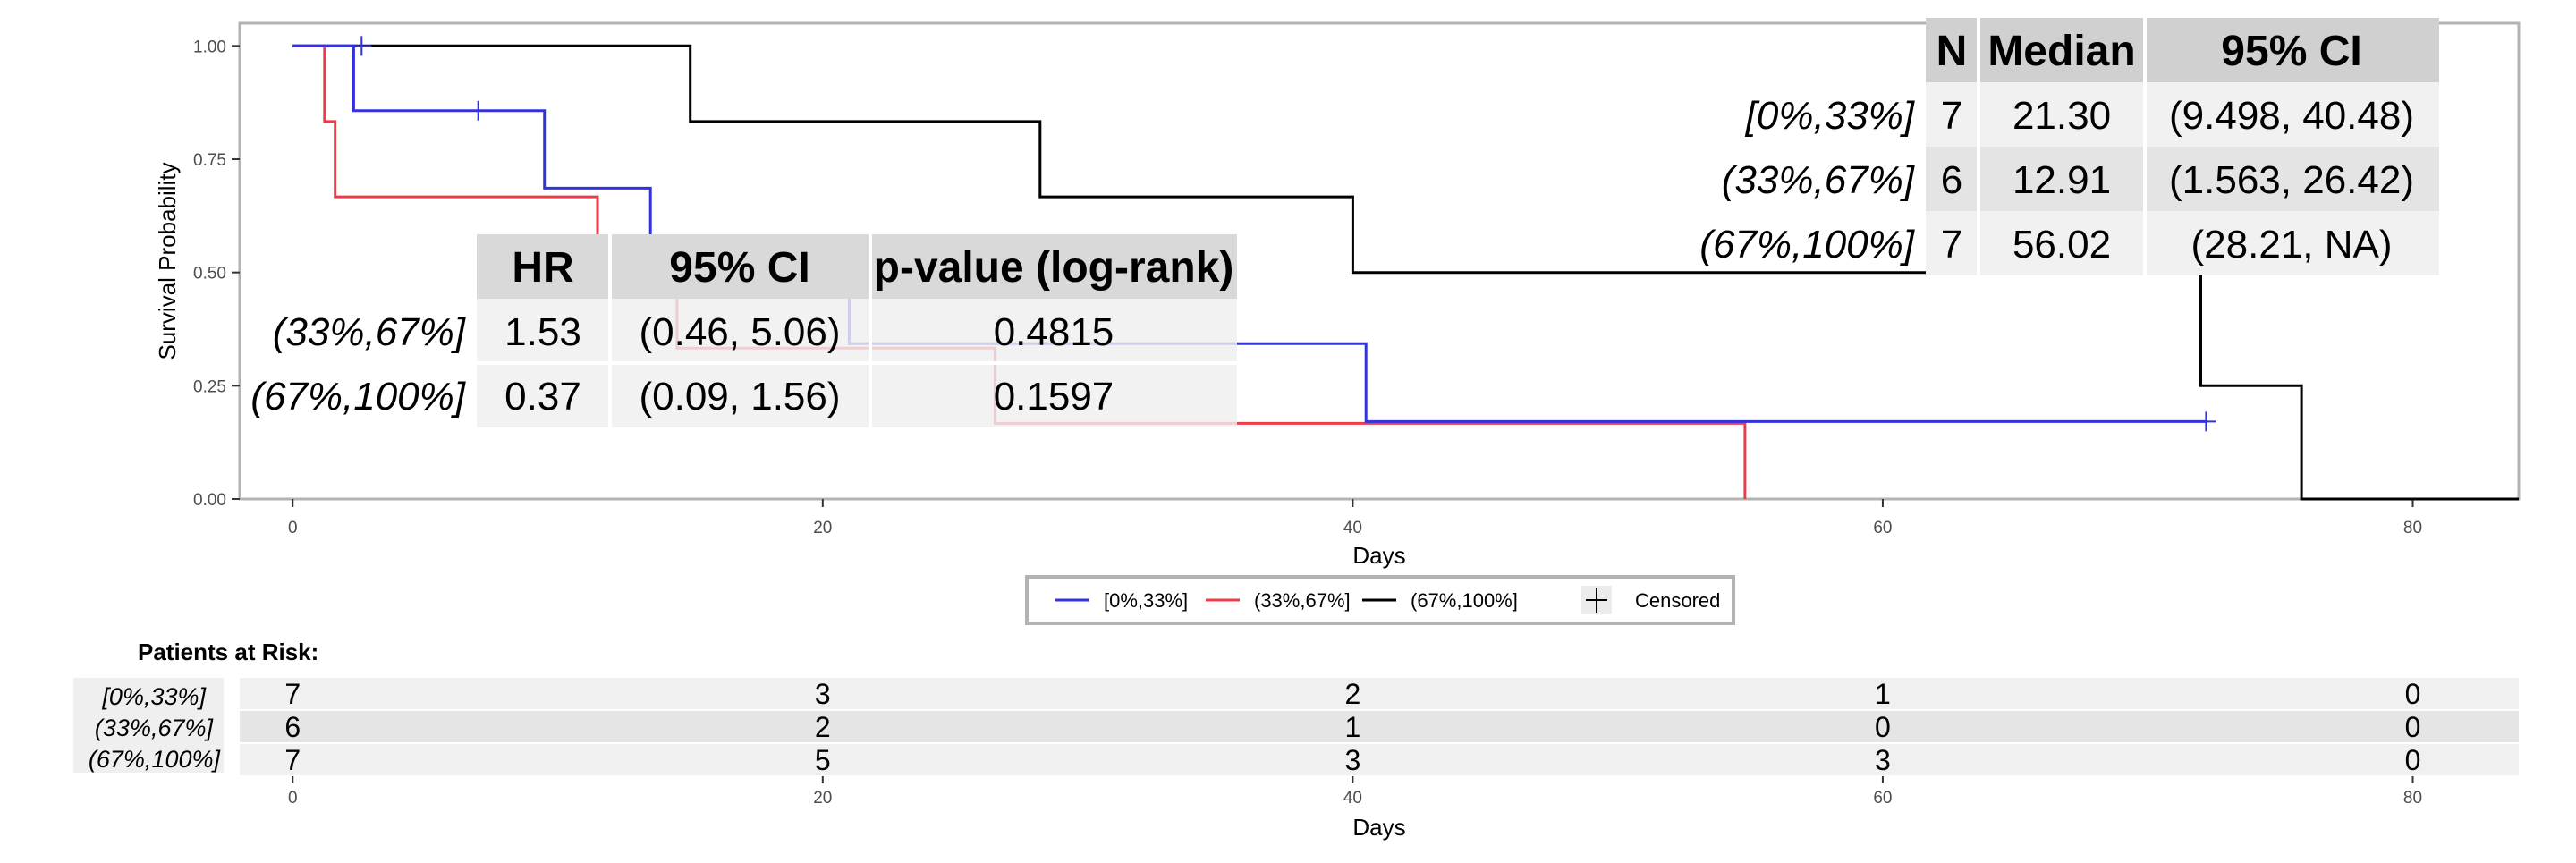  Describe the element at coordinates (155, 728) in the screenshot. I see `risk-row-label: (33%,67%]` at that location.